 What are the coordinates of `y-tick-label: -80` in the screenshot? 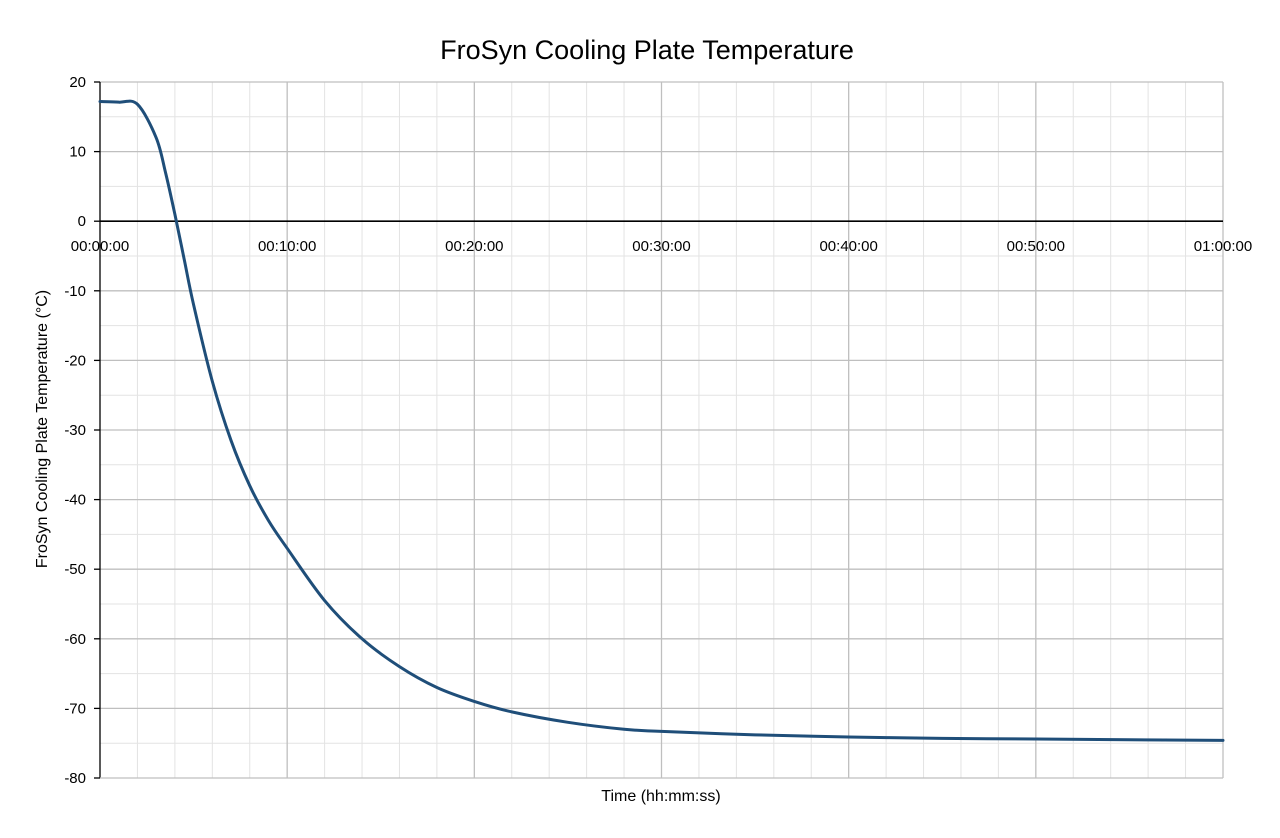 It's located at (75, 778).